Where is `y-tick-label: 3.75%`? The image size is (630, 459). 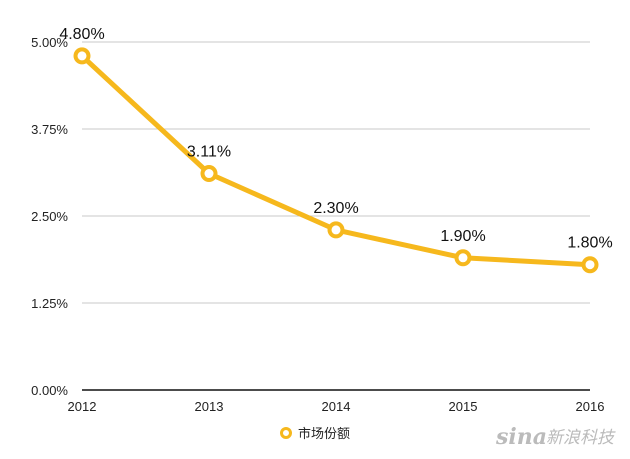 y-tick-label: 3.75% is located at coordinates (49, 129).